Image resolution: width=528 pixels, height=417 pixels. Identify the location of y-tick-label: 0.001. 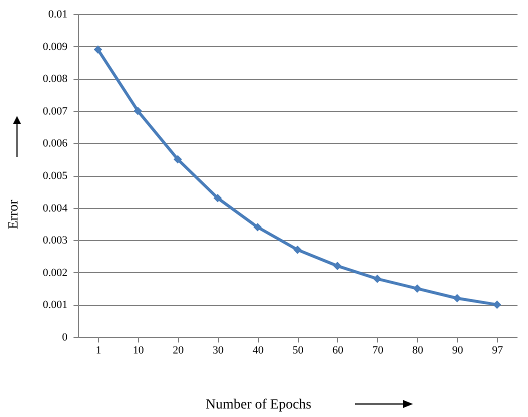
(55, 305).